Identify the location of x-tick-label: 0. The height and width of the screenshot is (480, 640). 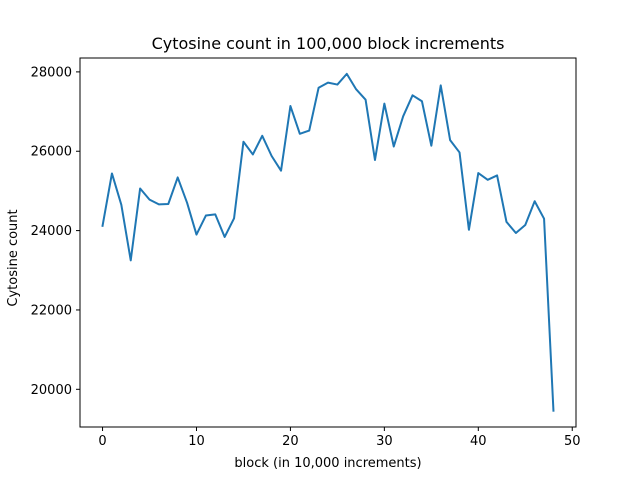
(102, 441).